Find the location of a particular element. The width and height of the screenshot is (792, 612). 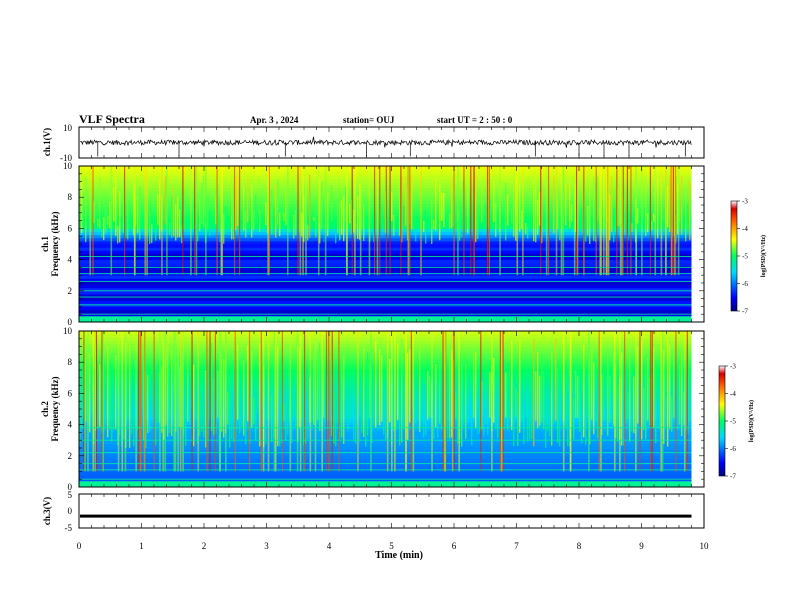

figure-title: VLF Spectra is located at coordinates (112, 119).